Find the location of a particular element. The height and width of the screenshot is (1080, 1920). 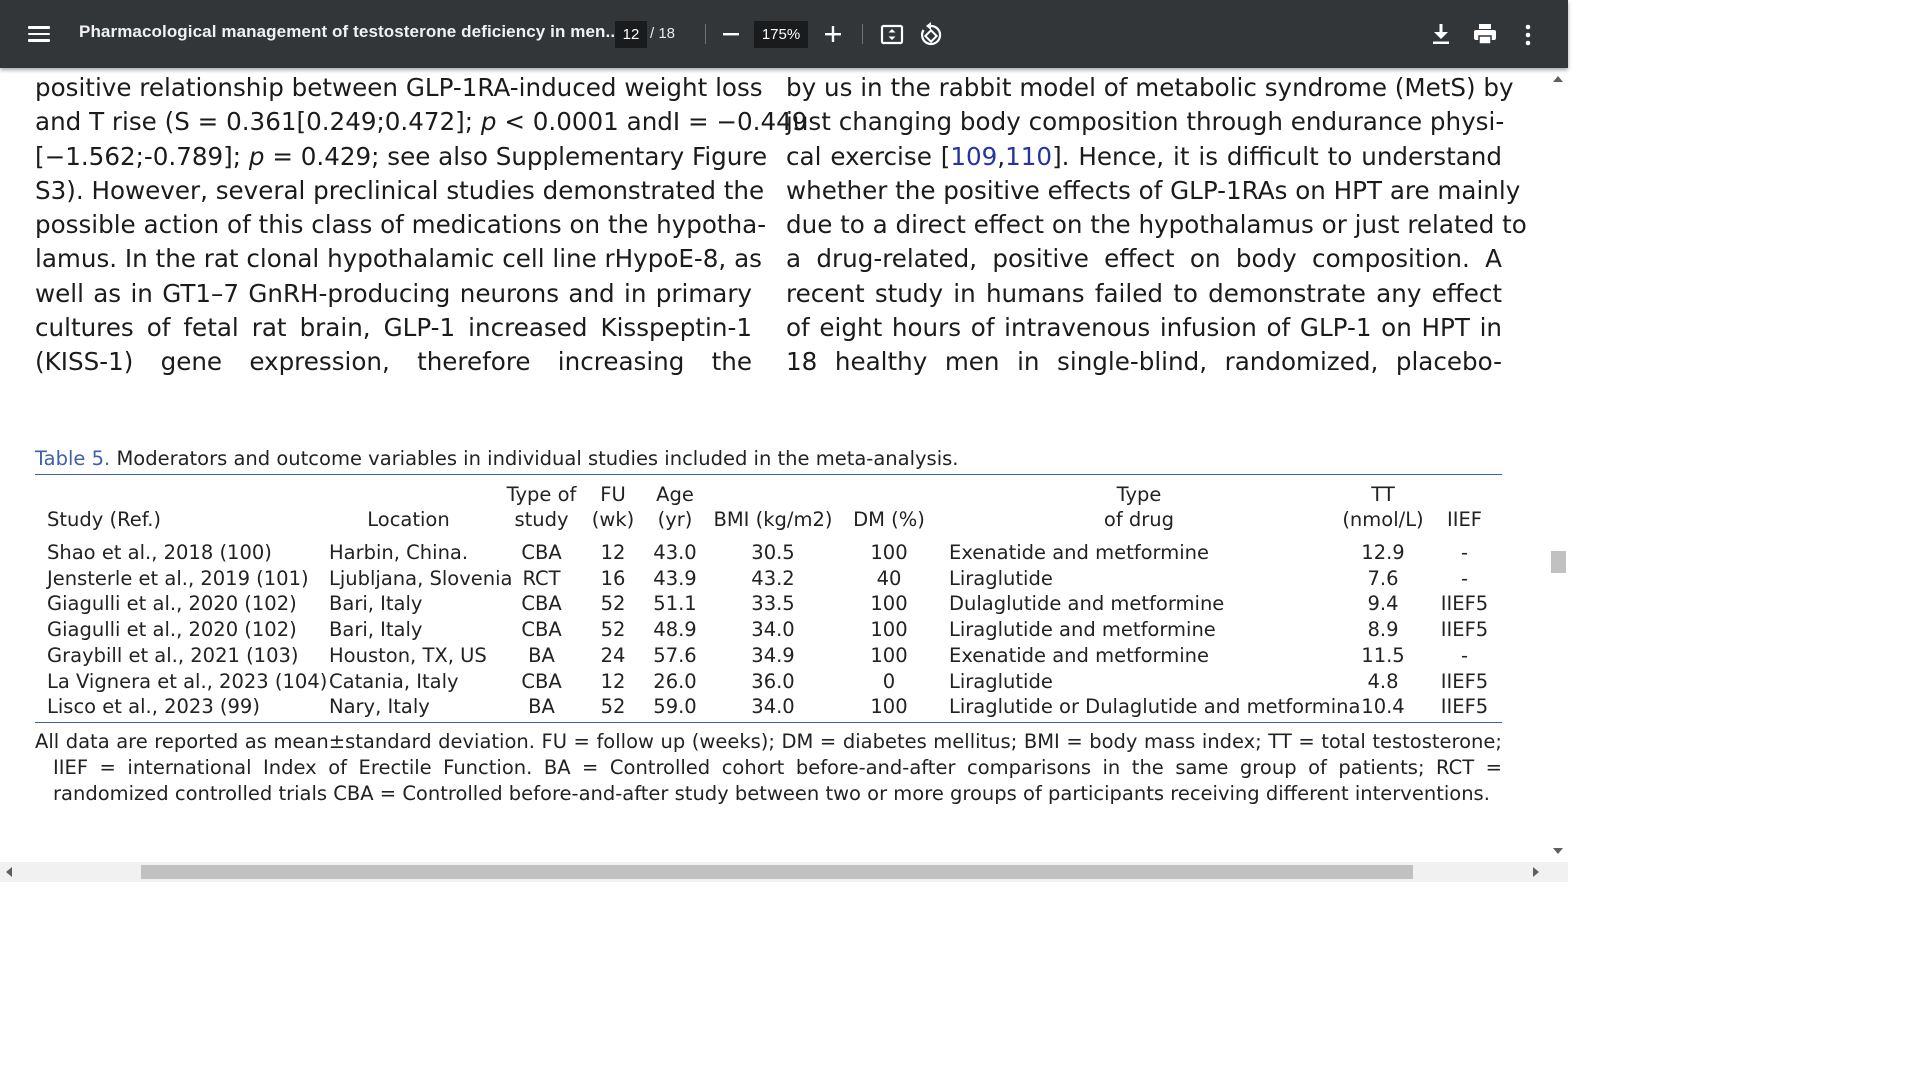

table-cell: 0 is located at coordinates (889, 681).